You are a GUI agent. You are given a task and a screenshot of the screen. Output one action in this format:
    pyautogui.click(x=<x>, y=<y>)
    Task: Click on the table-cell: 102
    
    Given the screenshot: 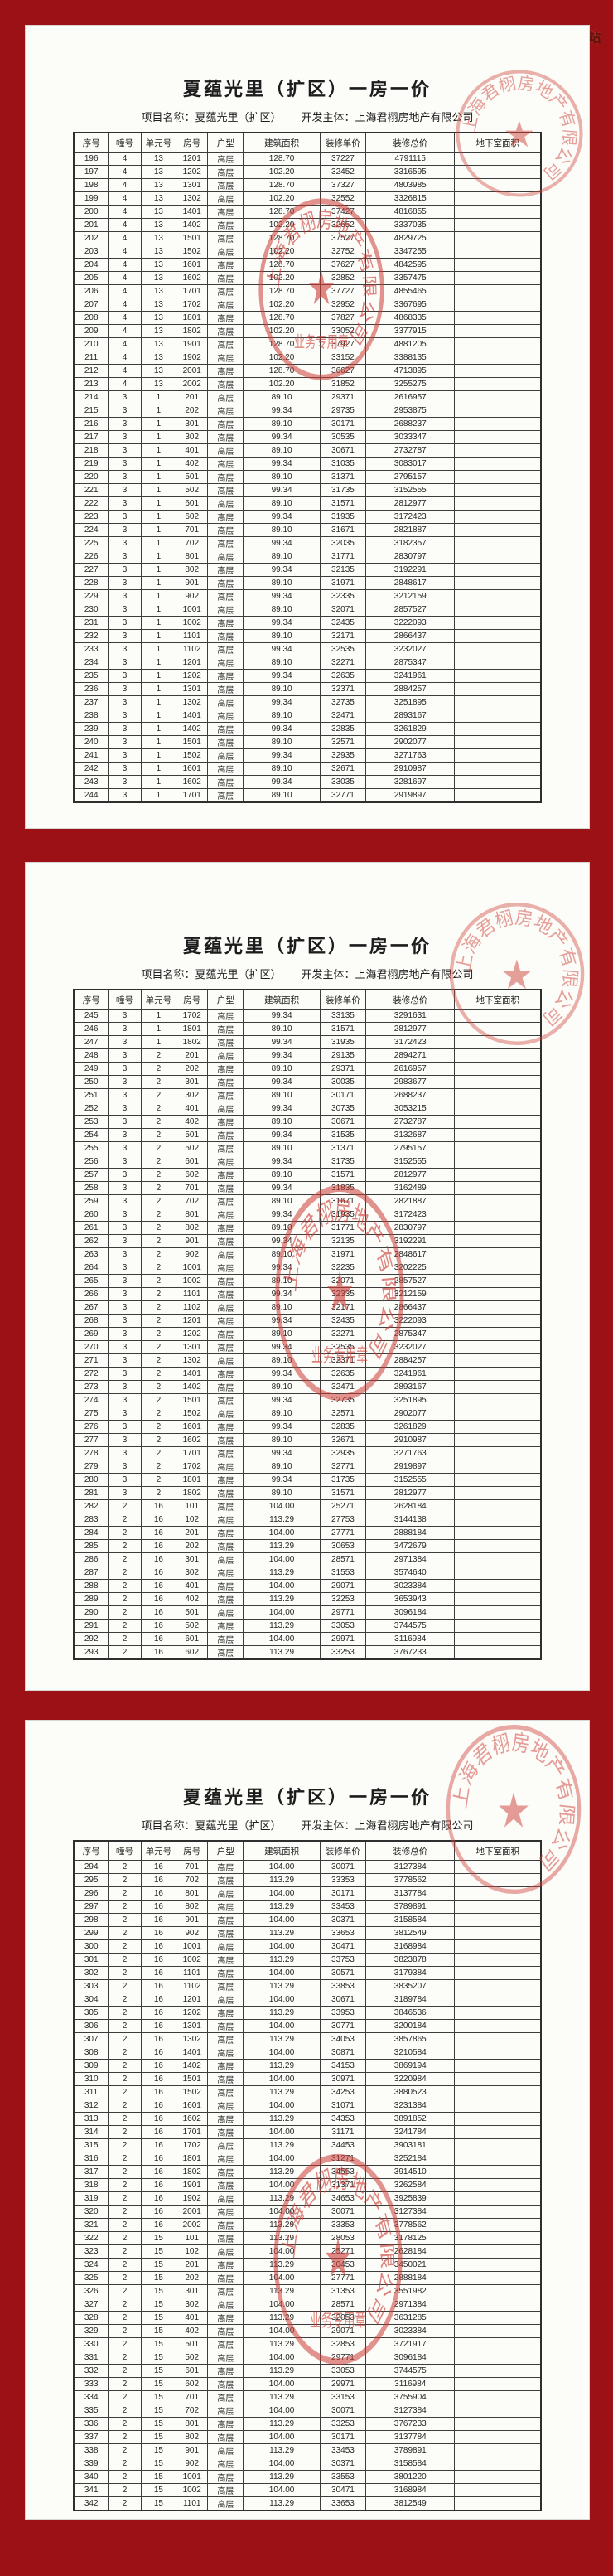 What is the action you would take?
    pyautogui.click(x=192, y=1520)
    